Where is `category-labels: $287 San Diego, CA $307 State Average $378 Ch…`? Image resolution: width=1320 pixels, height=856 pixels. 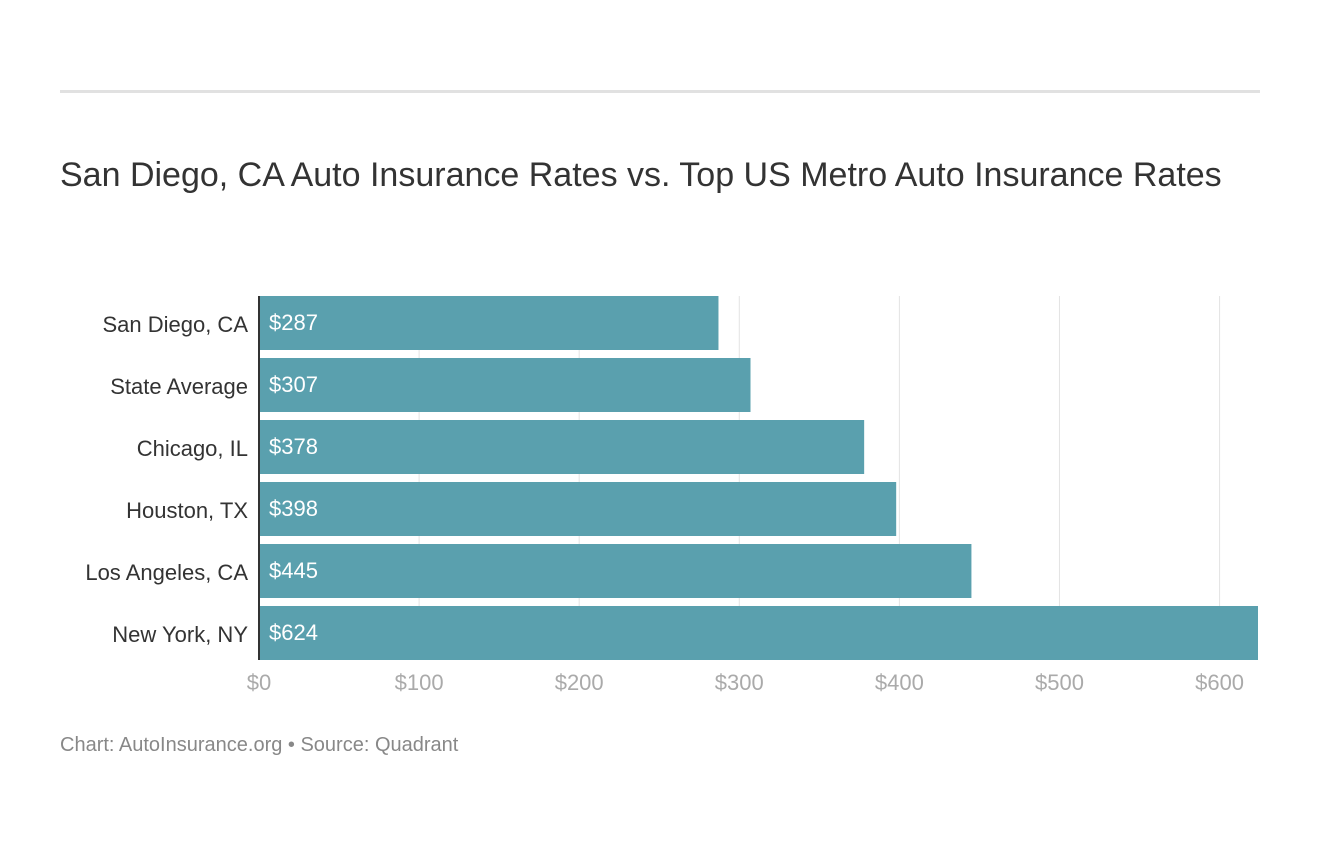
category-labels: $287 San Diego, CA $307 State Average $378 Ch… is located at coordinates (201, 478).